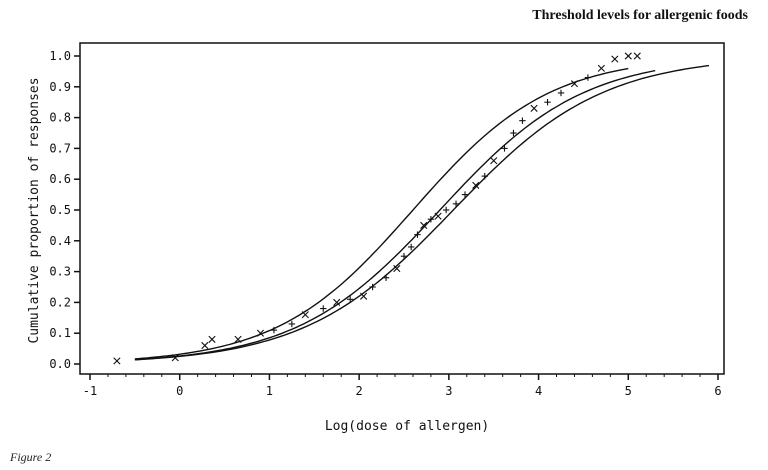 The width and height of the screenshot is (768, 470). What do you see at coordinates (60, 364) in the screenshot?
I see `y-tick-label: 0.0` at bounding box center [60, 364].